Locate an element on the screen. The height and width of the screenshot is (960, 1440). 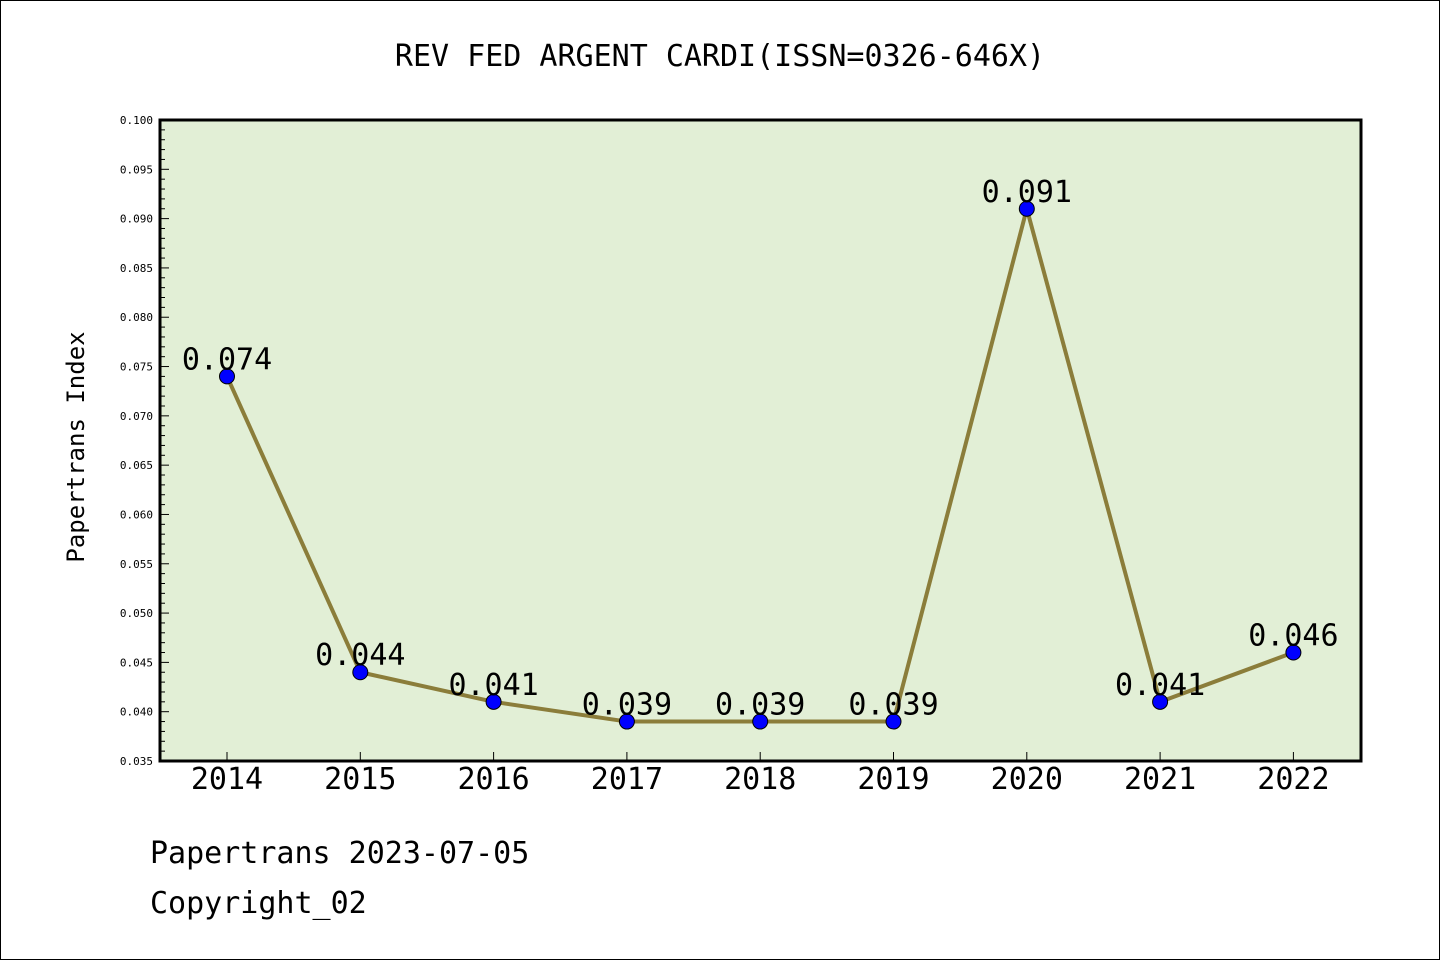
x-tick-label: 2022 is located at coordinates (1293, 779).